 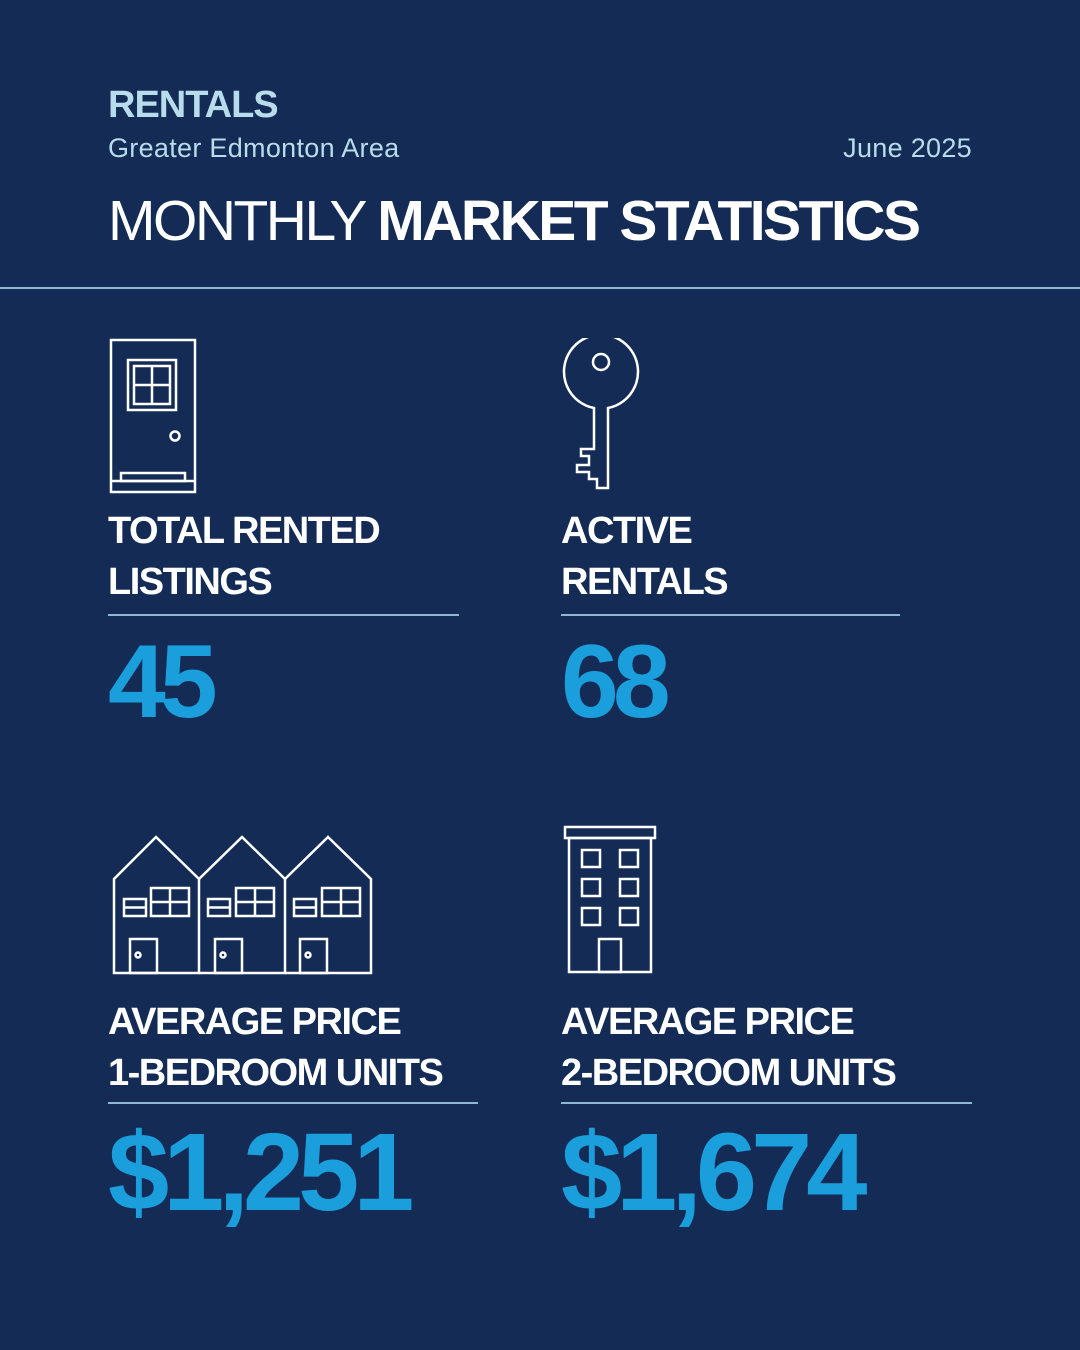 What do you see at coordinates (154, 417) in the screenshot?
I see `door-icon` at bounding box center [154, 417].